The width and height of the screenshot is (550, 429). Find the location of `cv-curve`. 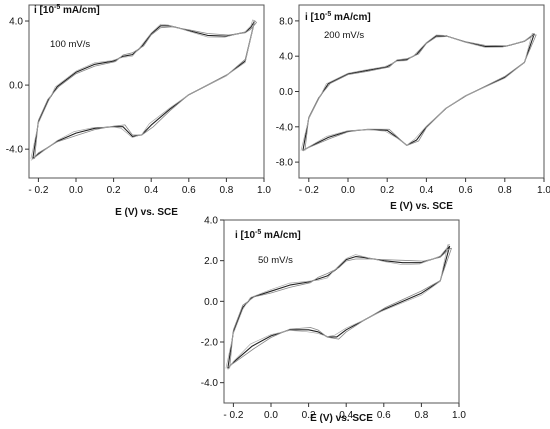

cv-curve is located at coordinates (144, 90).